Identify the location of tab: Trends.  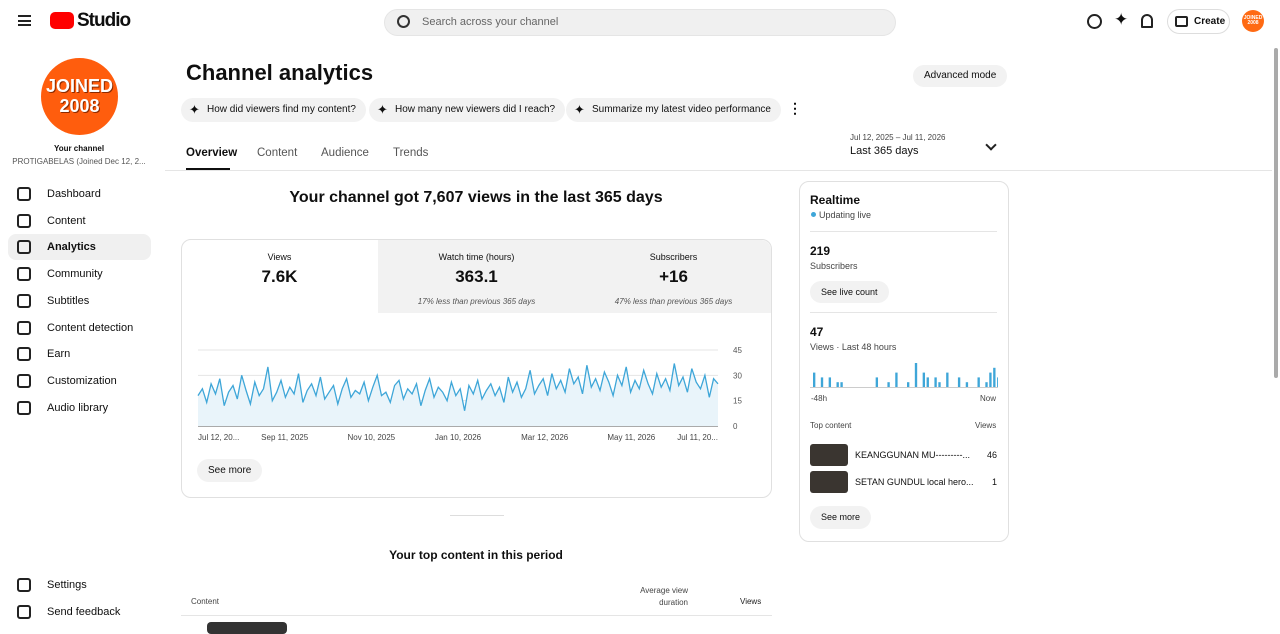
(411, 153).